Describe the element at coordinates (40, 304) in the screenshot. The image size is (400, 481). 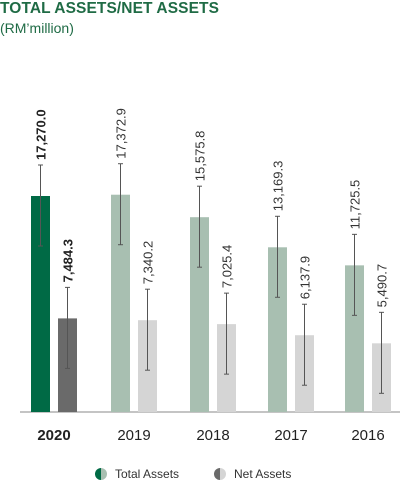
I see `bar-total-assets-2020` at that location.